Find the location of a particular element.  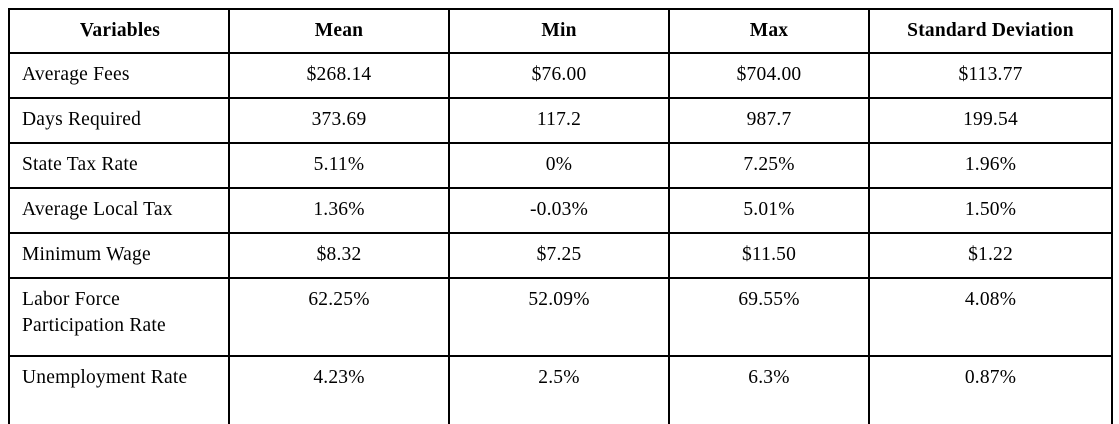

sd-value: 4.08% is located at coordinates (990, 317).